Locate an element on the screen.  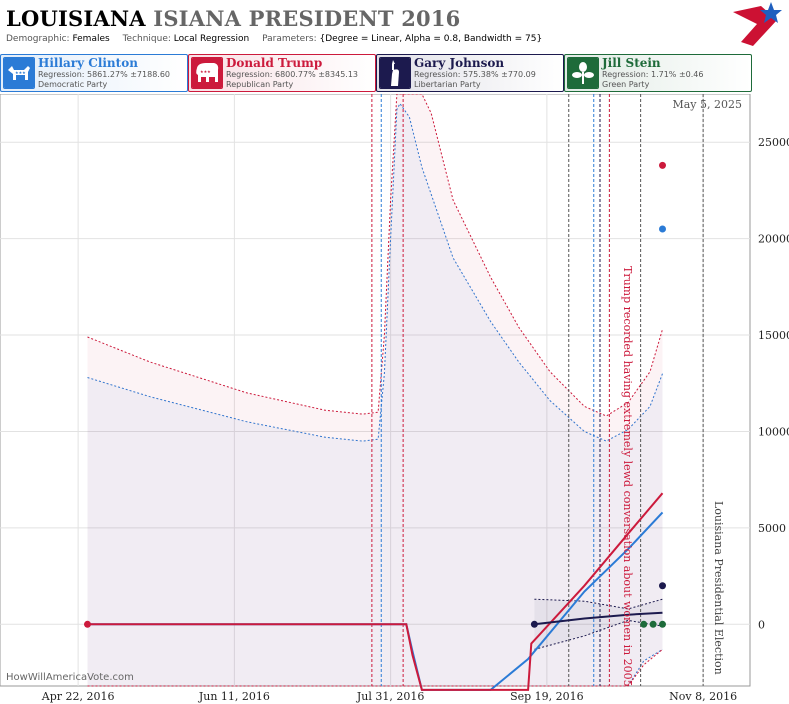
date-label: May 5, 2025 is located at coordinates (707, 104).